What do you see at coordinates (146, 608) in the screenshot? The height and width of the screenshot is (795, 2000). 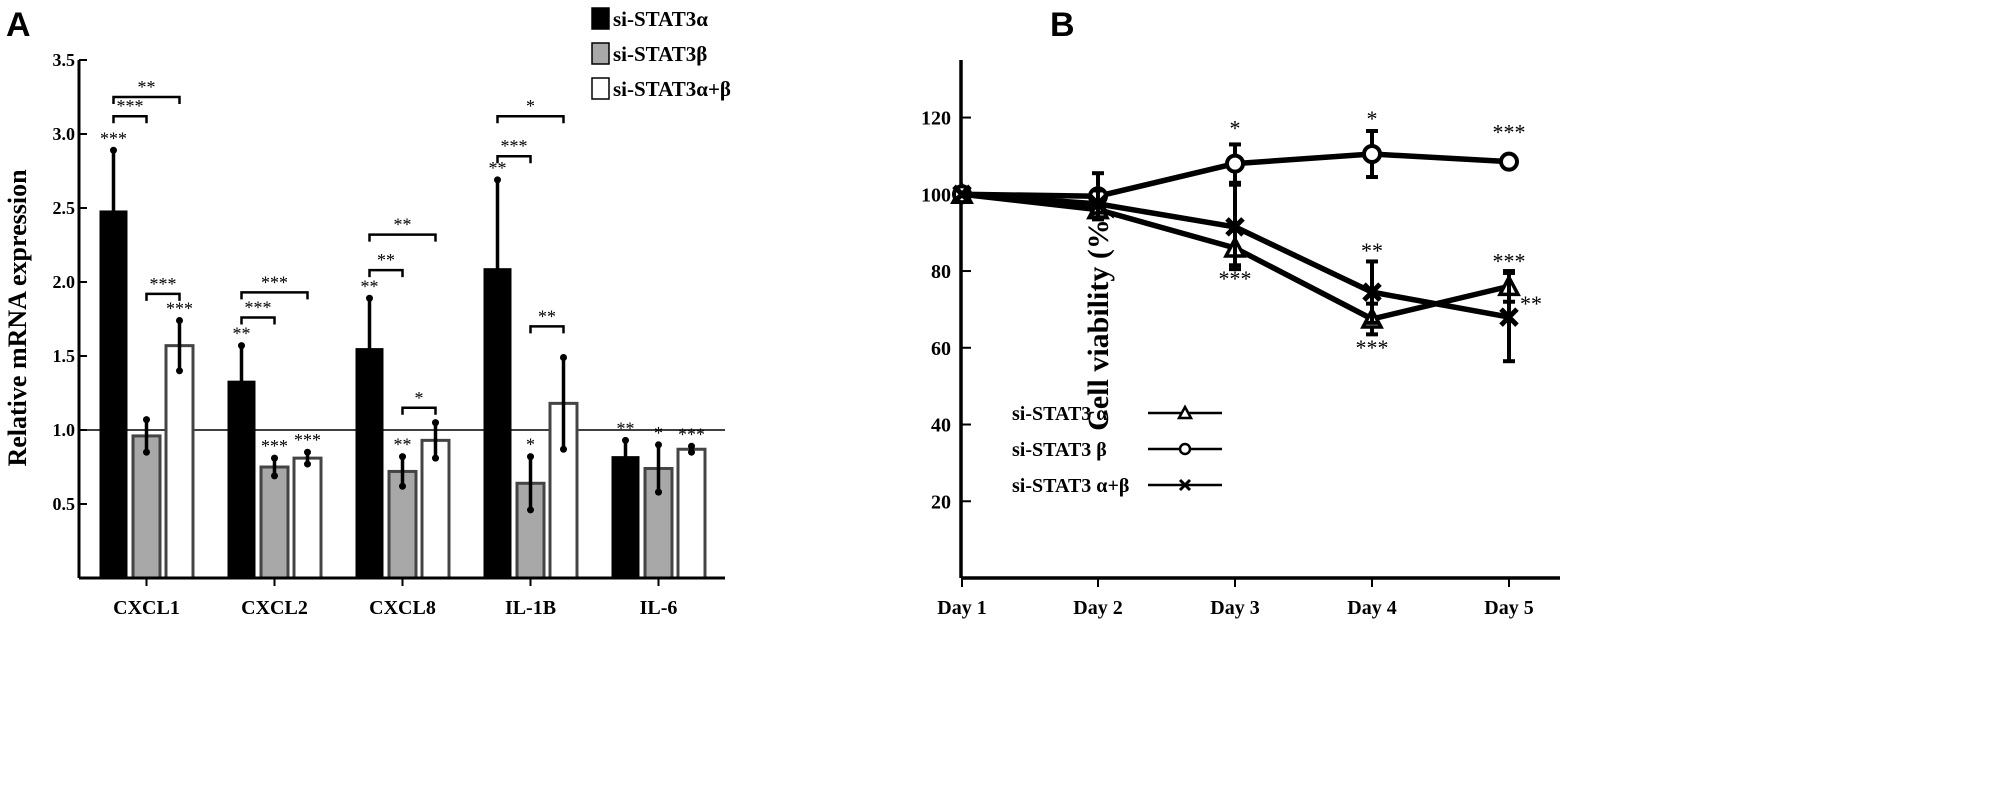 I see `panel-a-x-tick-label: CXCL1` at bounding box center [146, 608].